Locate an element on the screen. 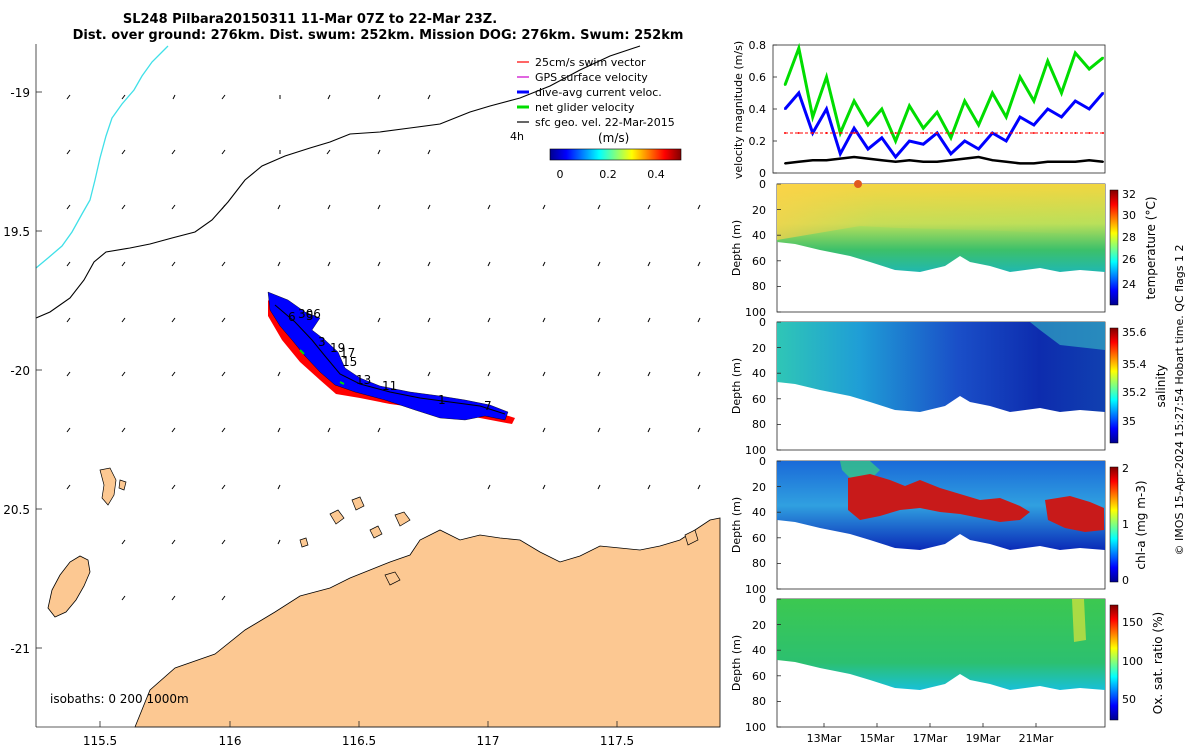 Image resolution: width=1200 pixels, height=750 pixels. ox-cbar-tick: 50 is located at coordinates (1129, 699).